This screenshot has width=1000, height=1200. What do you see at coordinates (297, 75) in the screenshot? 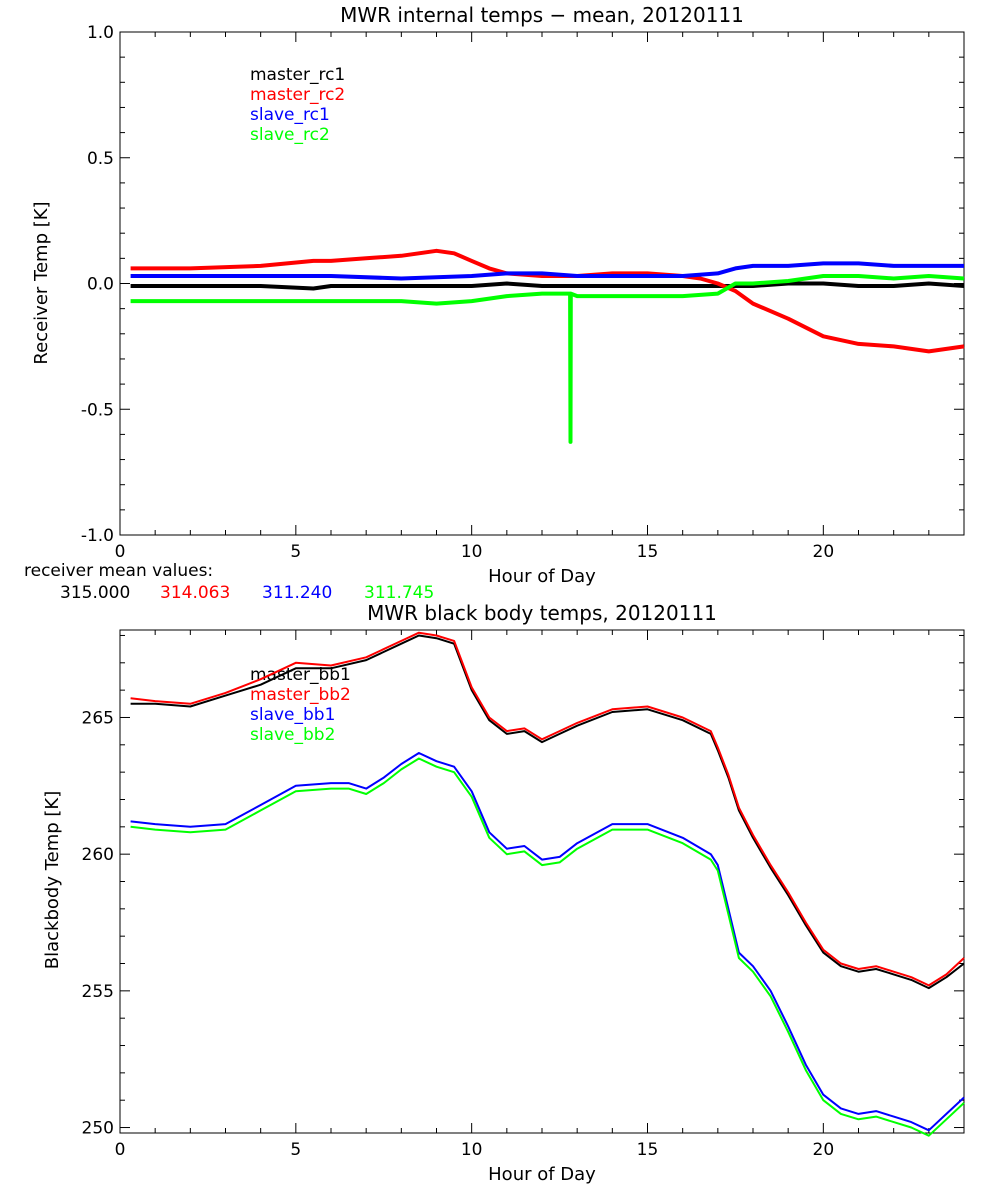
I see `chart1-legend-entry-master_rc1: master_rc1` at bounding box center [297, 75].